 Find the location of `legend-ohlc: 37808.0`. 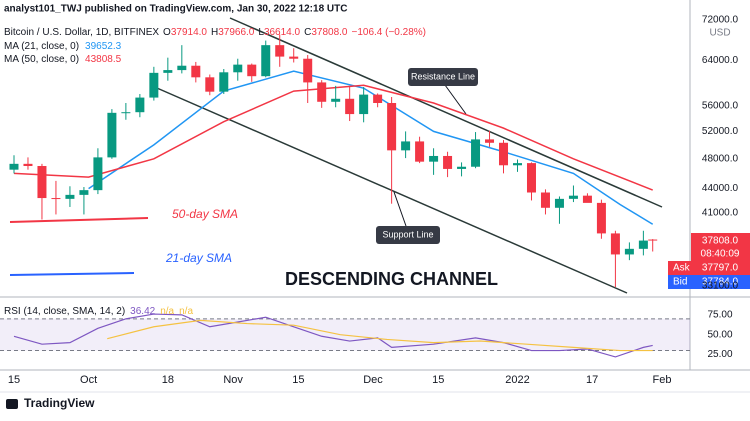

legend-ohlc: 37808.0 is located at coordinates (329, 32).